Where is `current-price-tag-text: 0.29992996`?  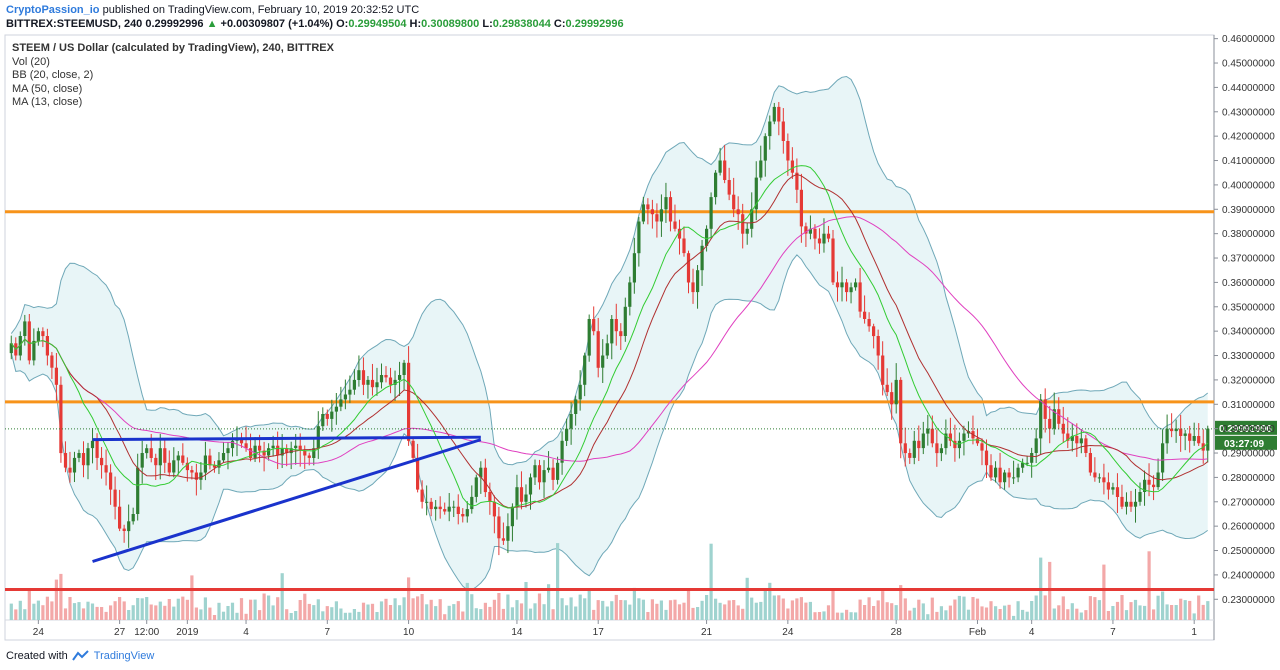 current-price-tag-text: 0.29992996 is located at coordinates (1245, 429).